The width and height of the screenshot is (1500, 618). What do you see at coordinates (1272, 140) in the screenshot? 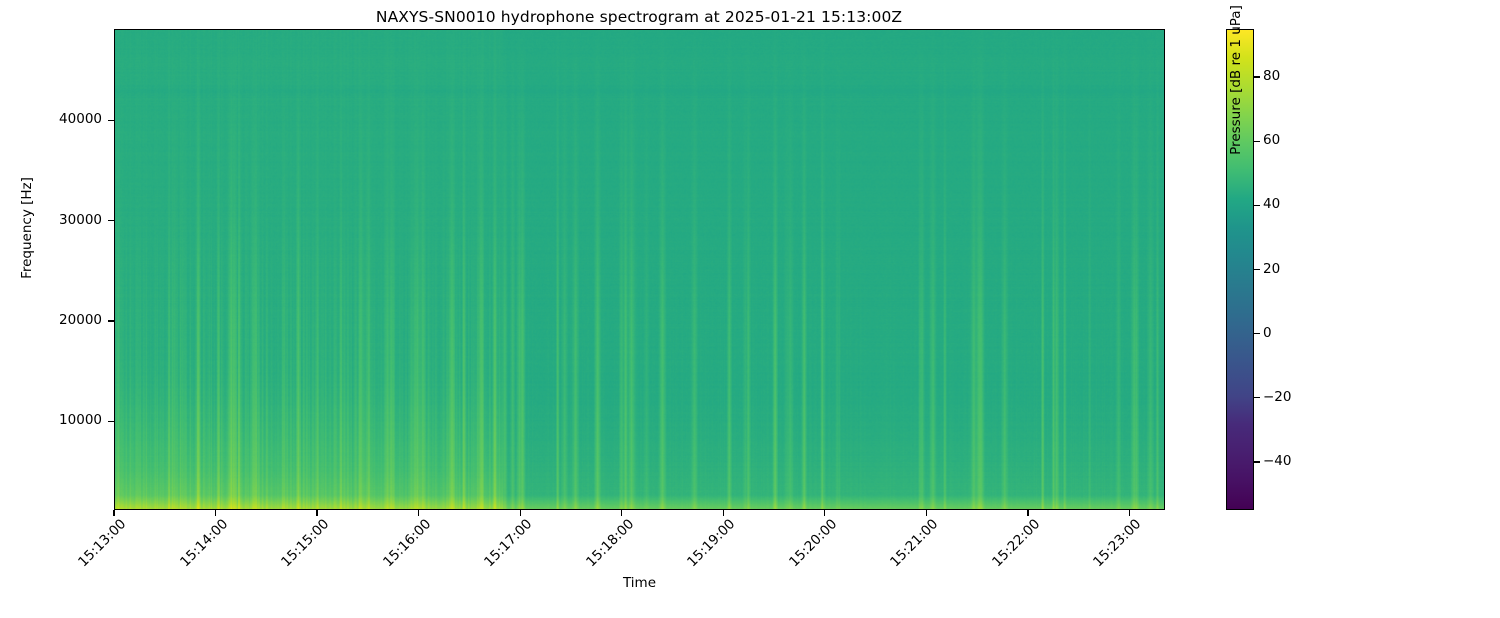
I see `colorbar-tick-label: 60` at bounding box center [1272, 140].